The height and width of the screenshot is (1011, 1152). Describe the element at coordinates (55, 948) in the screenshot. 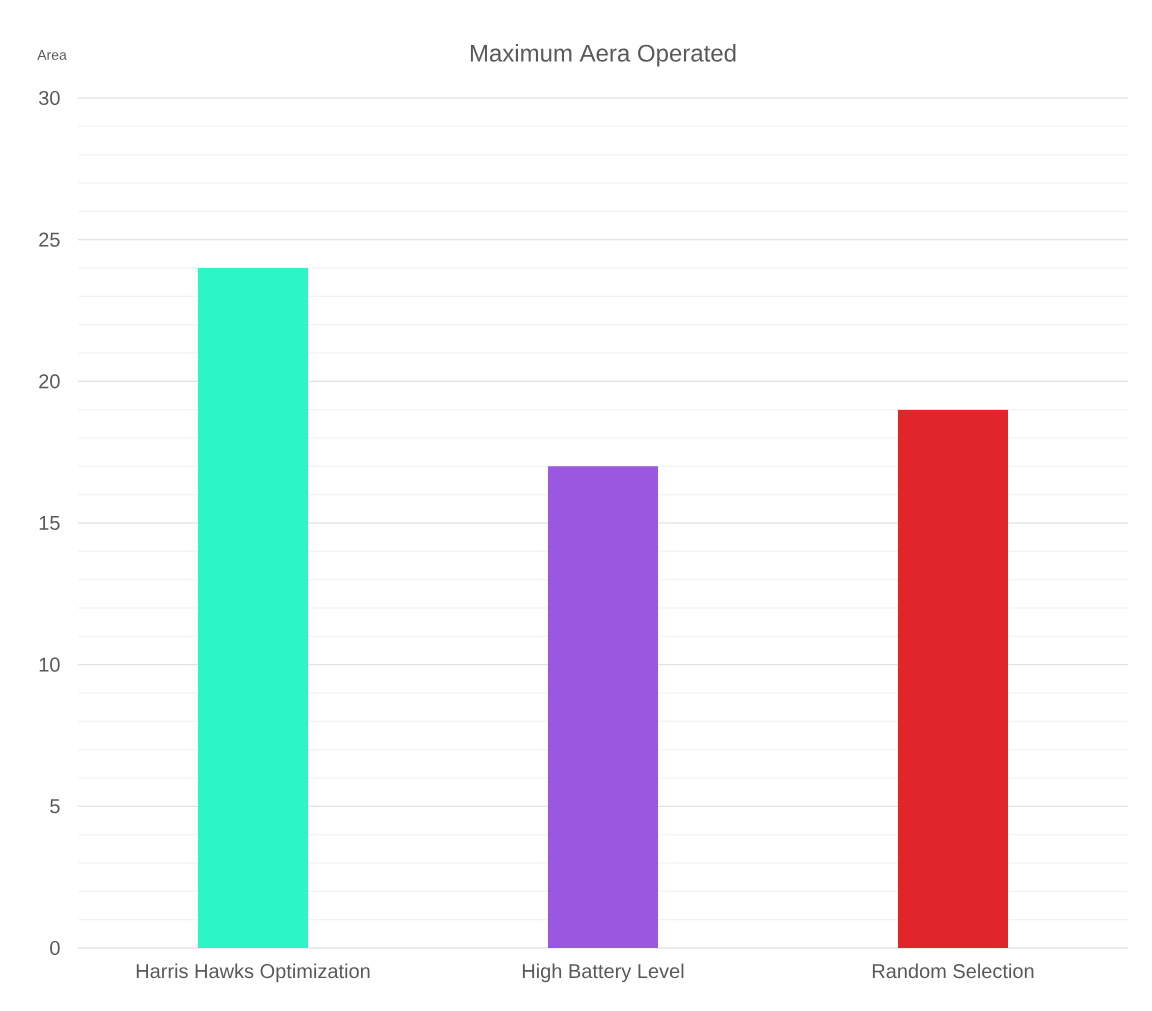

I see `y-tick-label: 0` at that location.